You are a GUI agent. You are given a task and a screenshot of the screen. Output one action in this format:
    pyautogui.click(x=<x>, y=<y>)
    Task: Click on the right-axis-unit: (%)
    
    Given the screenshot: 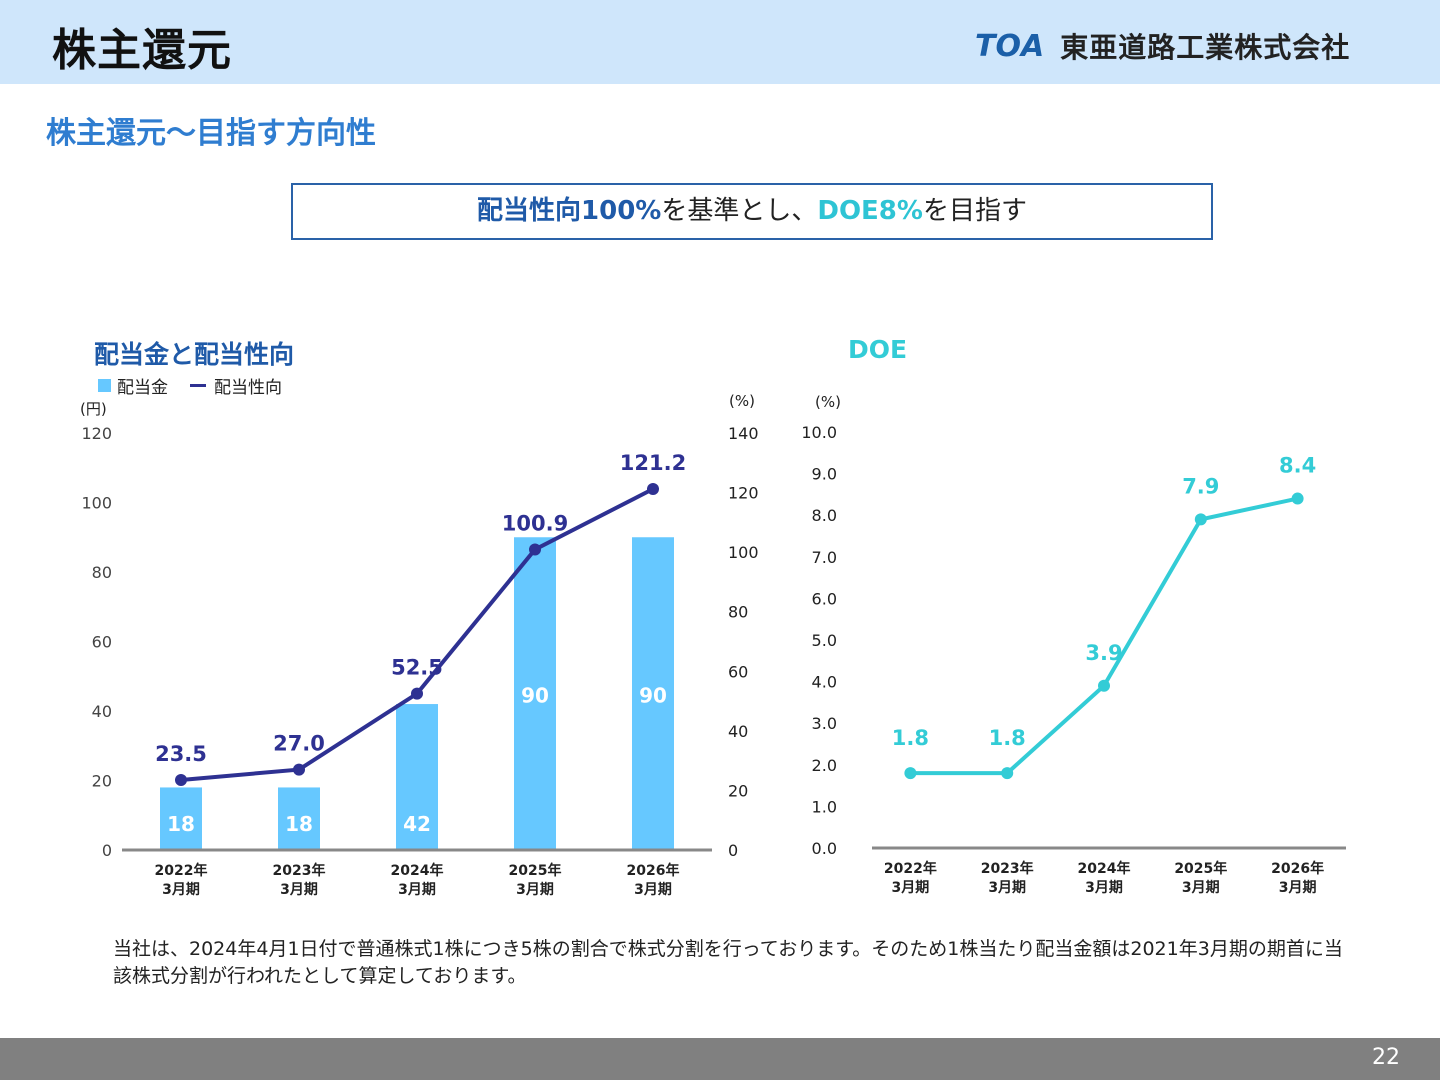 What is the action you would take?
    pyautogui.click(x=742, y=401)
    